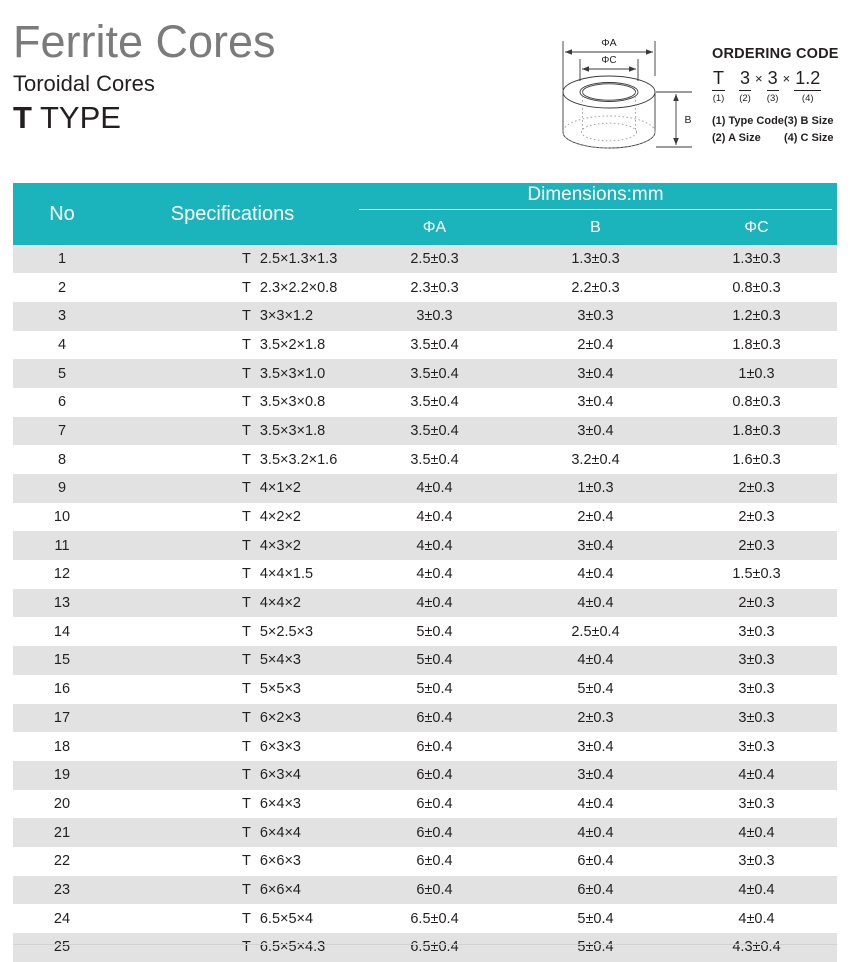  I want to click on cell-no: 17, so click(62, 718).